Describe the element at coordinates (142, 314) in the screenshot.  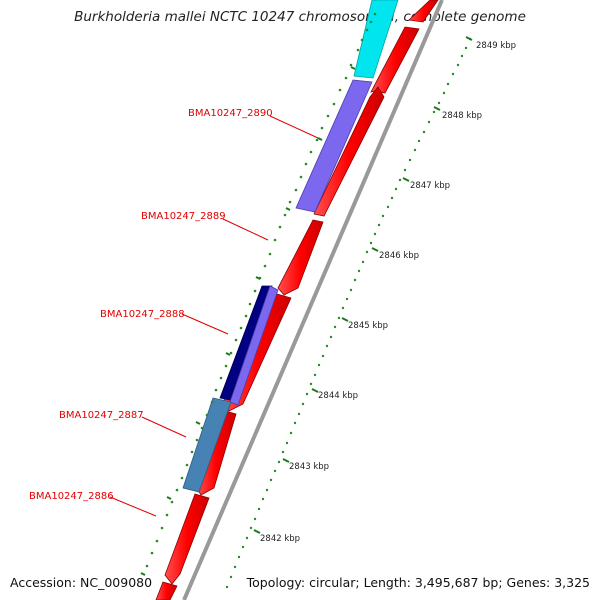
I see `gene-label: BMA10247_2888` at that location.